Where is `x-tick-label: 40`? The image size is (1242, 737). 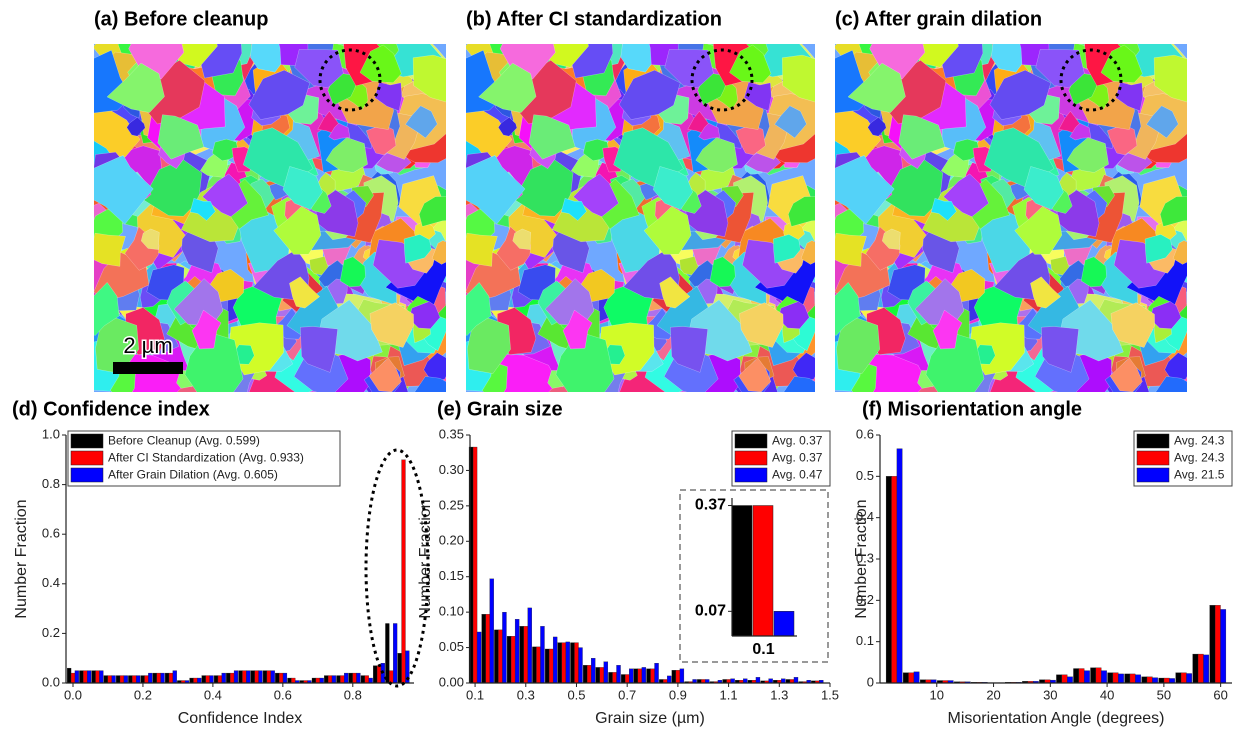 x-tick-label: 40 is located at coordinates (1107, 694).